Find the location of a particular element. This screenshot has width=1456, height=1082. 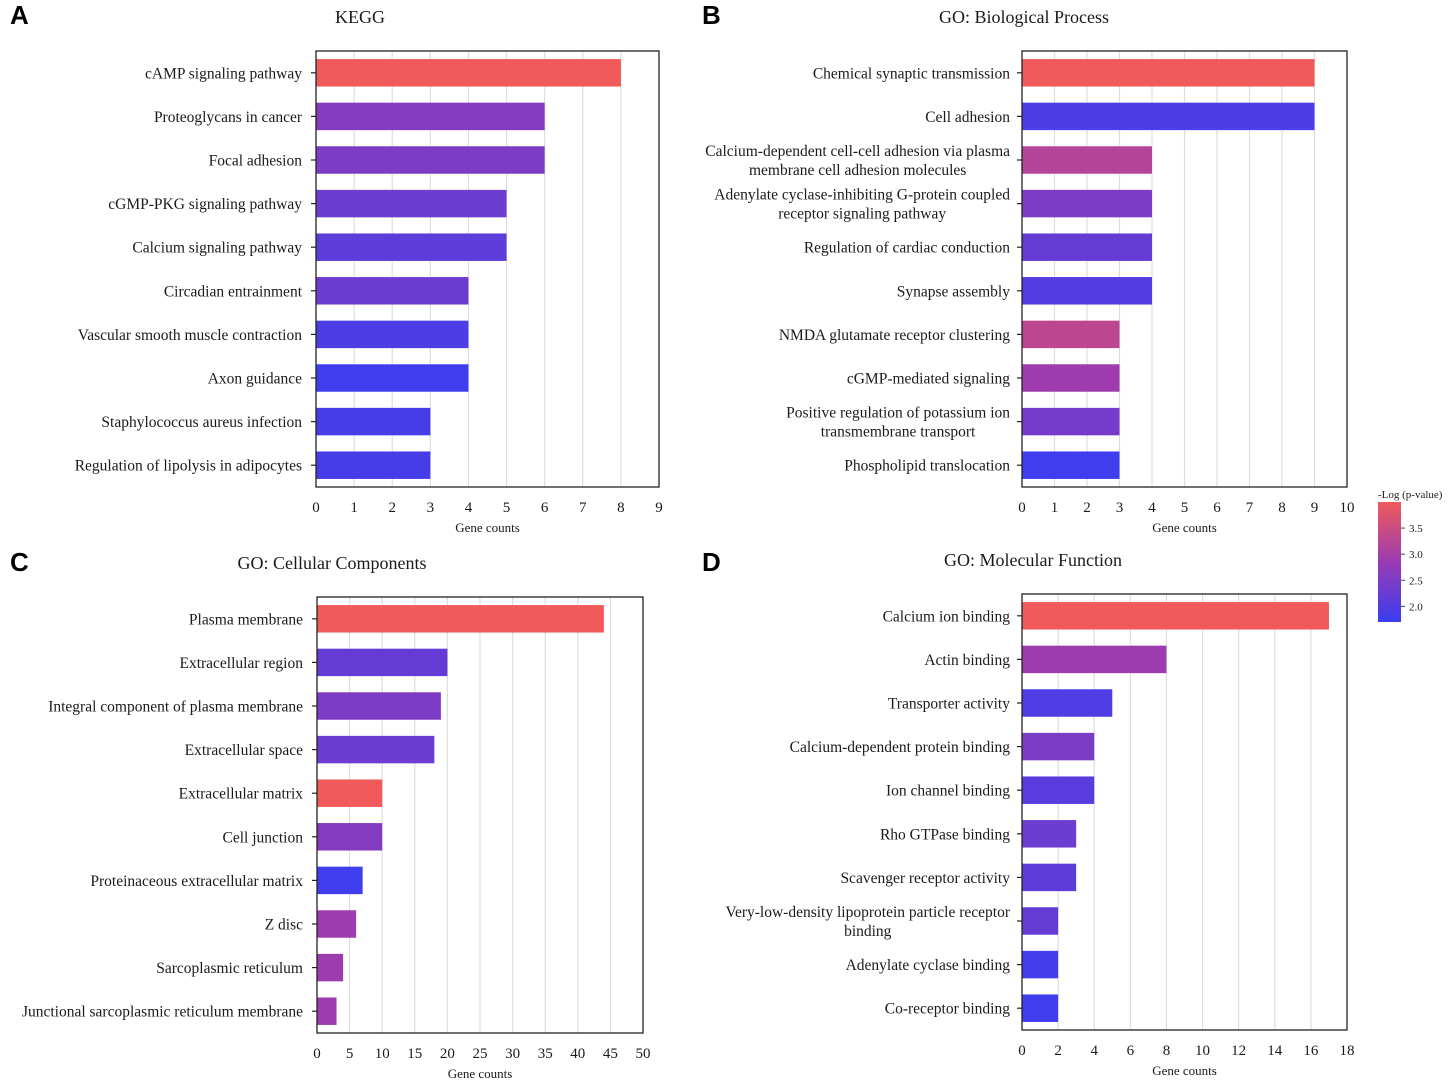

x-tick-label: 14 is located at coordinates (1275, 1051).